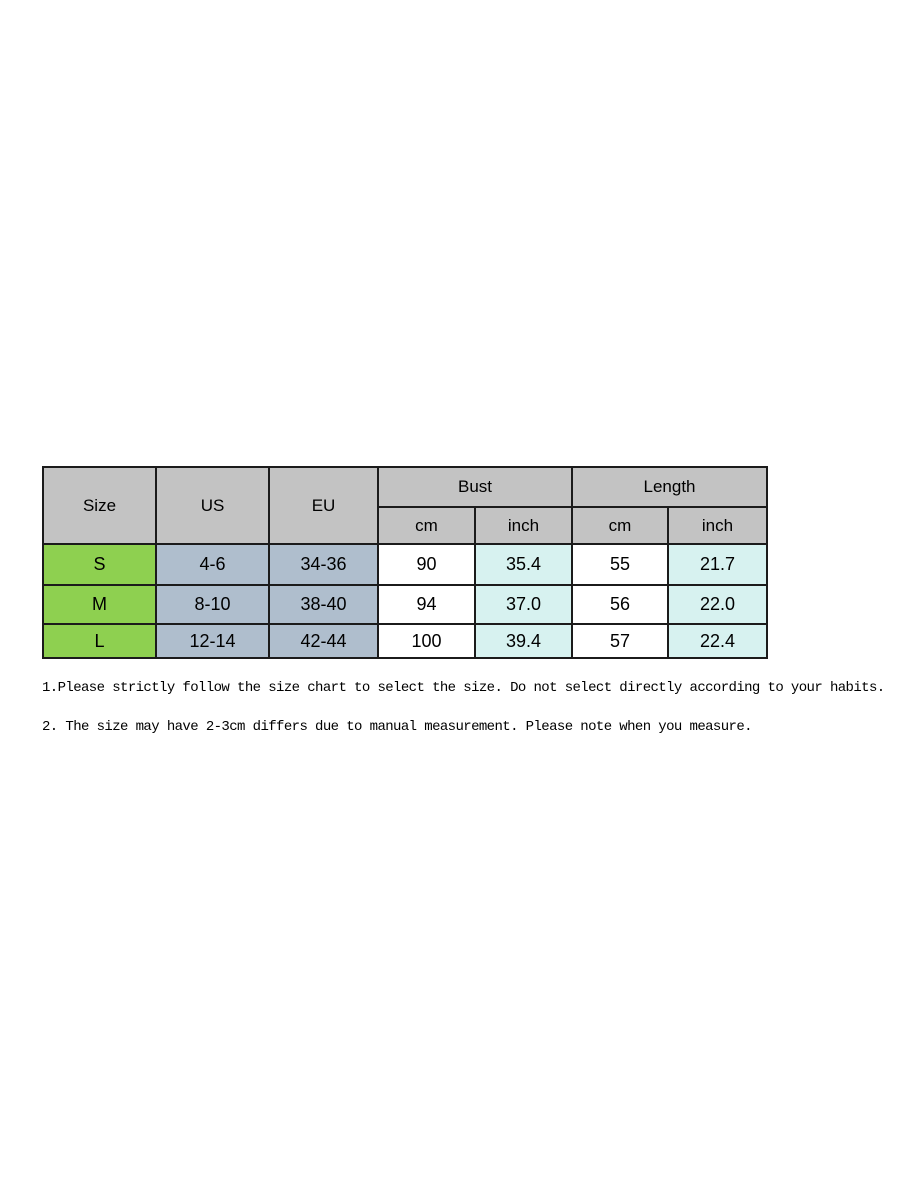 This screenshot has width=900, height=1200. Describe the element at coordinates (717, 641) in the screenshot. I see `cell-length-inch: 22.4` at that location.